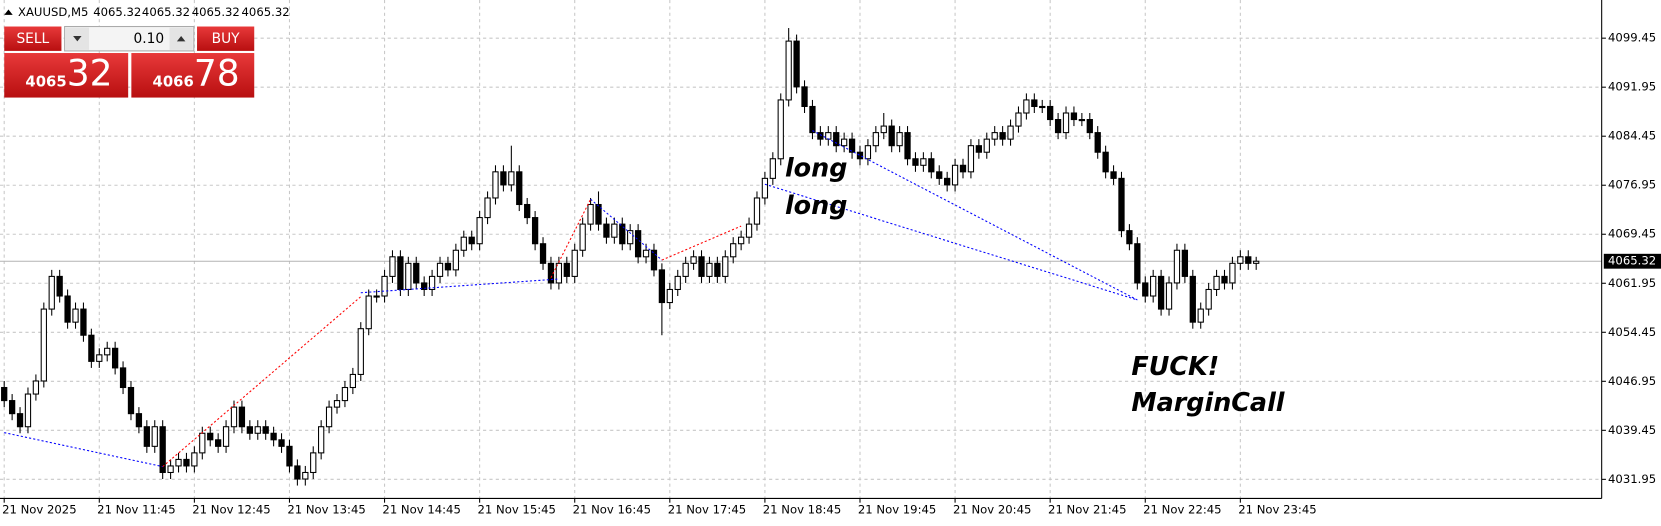 The image size is (1661, 526). I want to click on y-tick-label: 4069.45, so click(1632, 234).